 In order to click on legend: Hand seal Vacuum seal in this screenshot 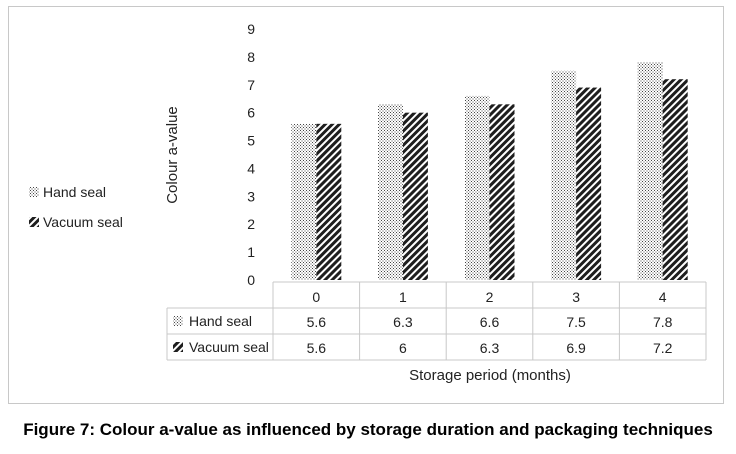, I will do `click(76, 207)`.